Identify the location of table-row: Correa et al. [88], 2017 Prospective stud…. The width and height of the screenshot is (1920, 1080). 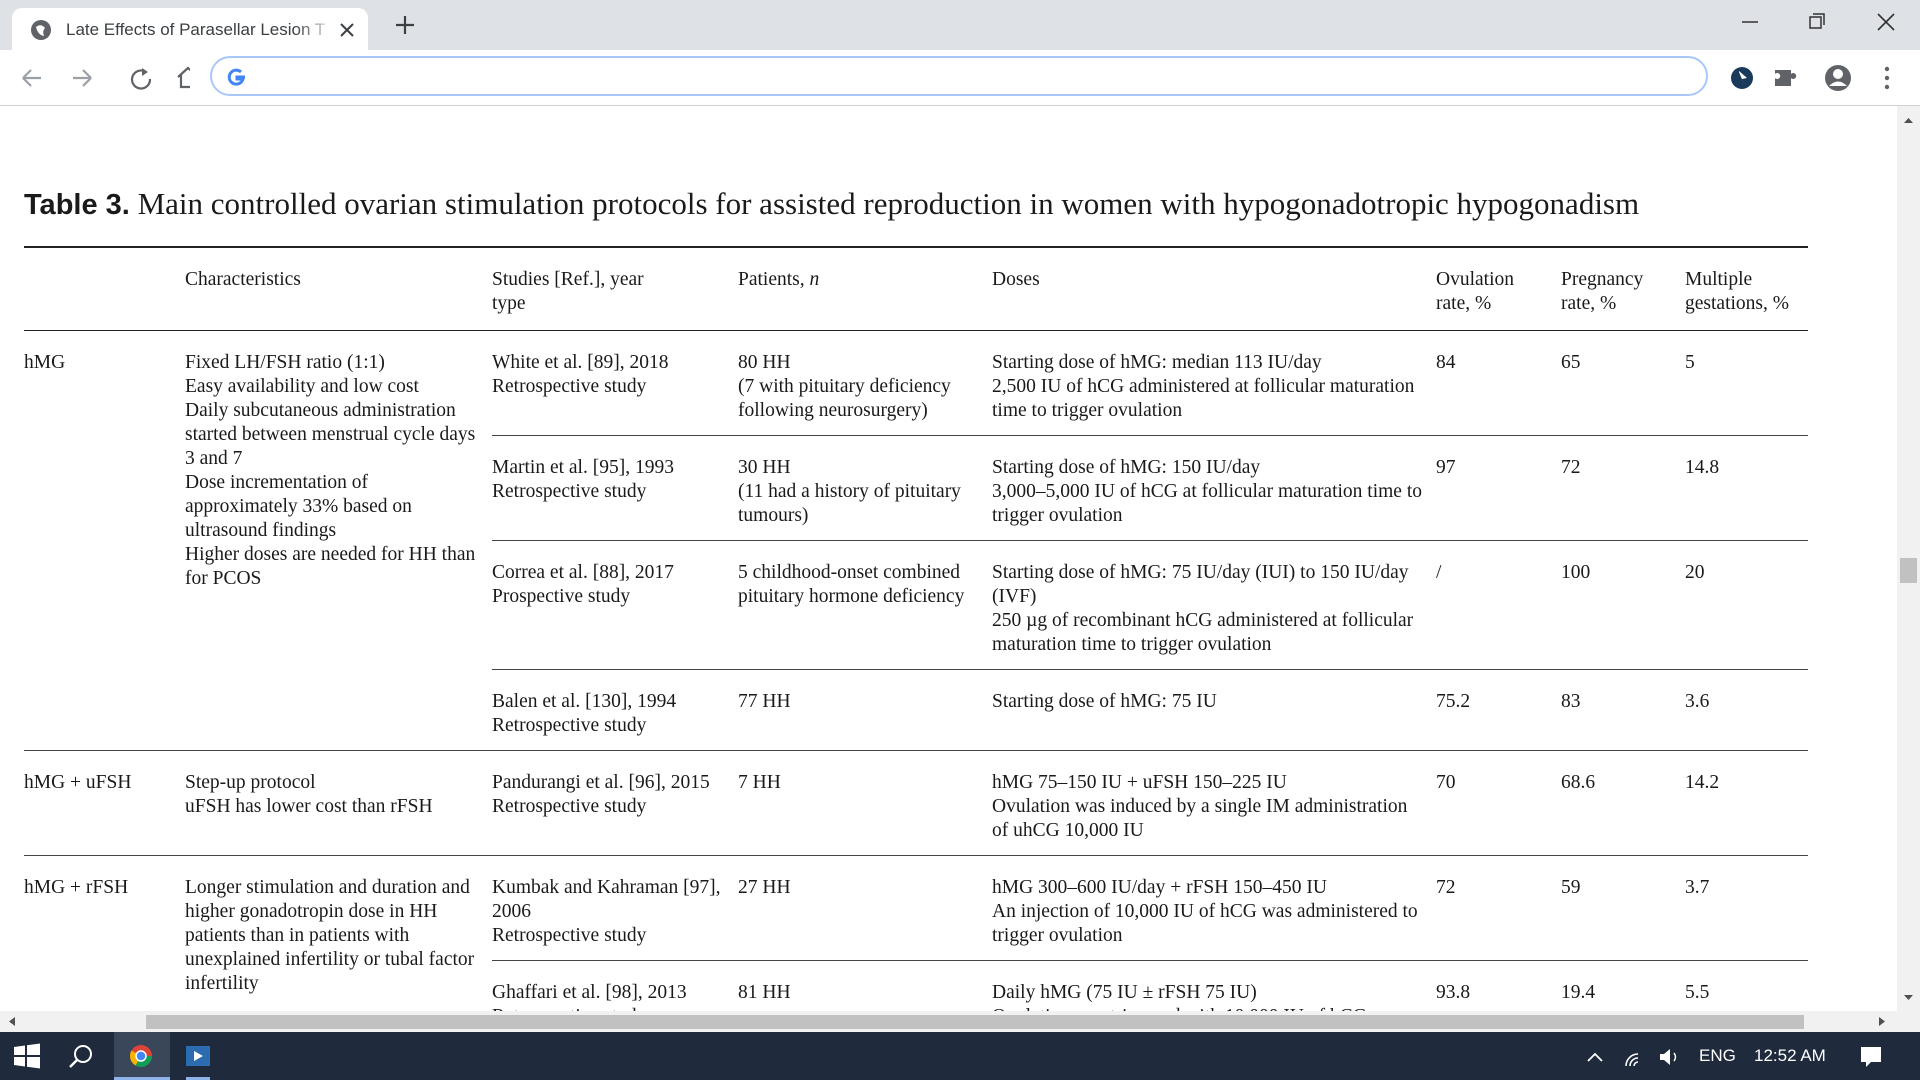
(916, 605).